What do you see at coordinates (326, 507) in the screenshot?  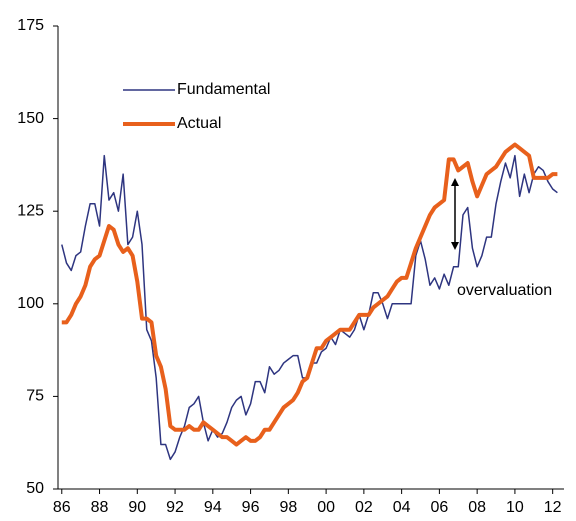 I see `x-tick-label: 00` at bounding box center [326, 507].